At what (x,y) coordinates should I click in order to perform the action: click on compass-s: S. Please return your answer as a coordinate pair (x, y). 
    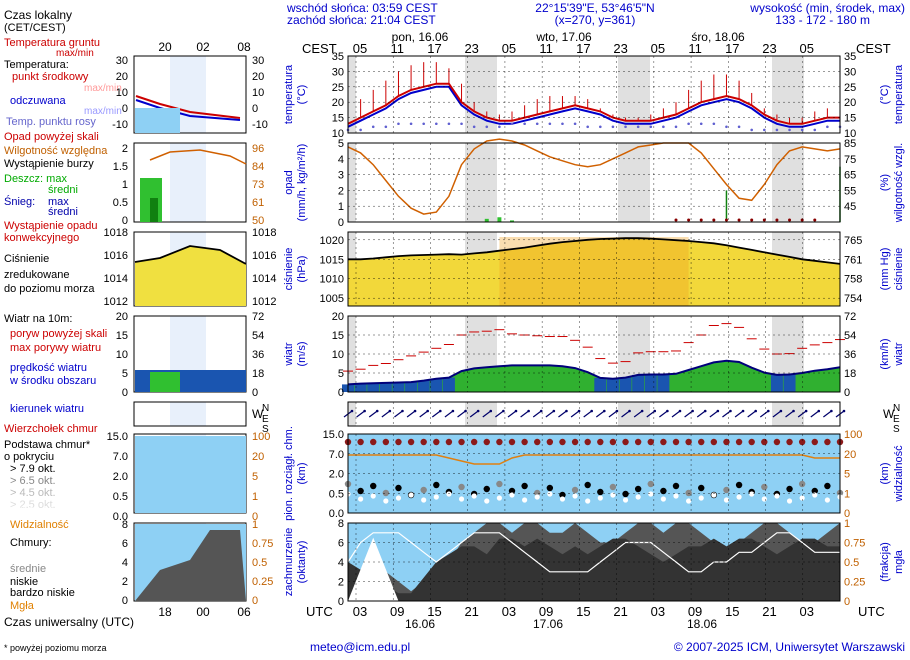
    Looking at the image, I should click on (896, 429).